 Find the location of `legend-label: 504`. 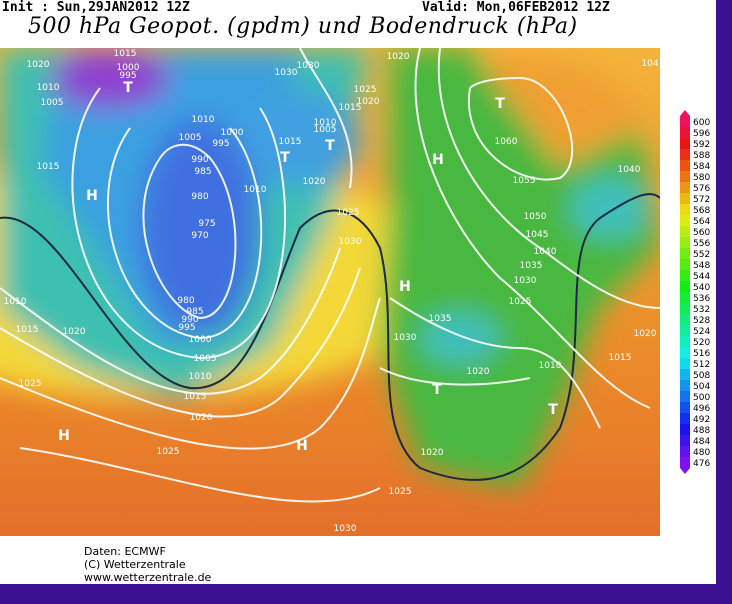

legend-label: 504 is located at coordinates (701, 387).